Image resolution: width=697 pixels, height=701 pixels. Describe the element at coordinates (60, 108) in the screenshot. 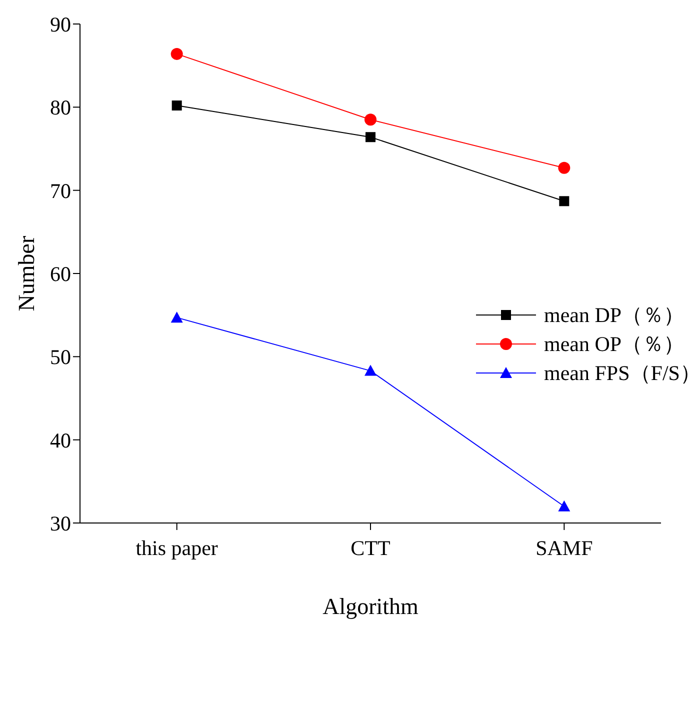

I see `y-tick-label: 80` at that location.